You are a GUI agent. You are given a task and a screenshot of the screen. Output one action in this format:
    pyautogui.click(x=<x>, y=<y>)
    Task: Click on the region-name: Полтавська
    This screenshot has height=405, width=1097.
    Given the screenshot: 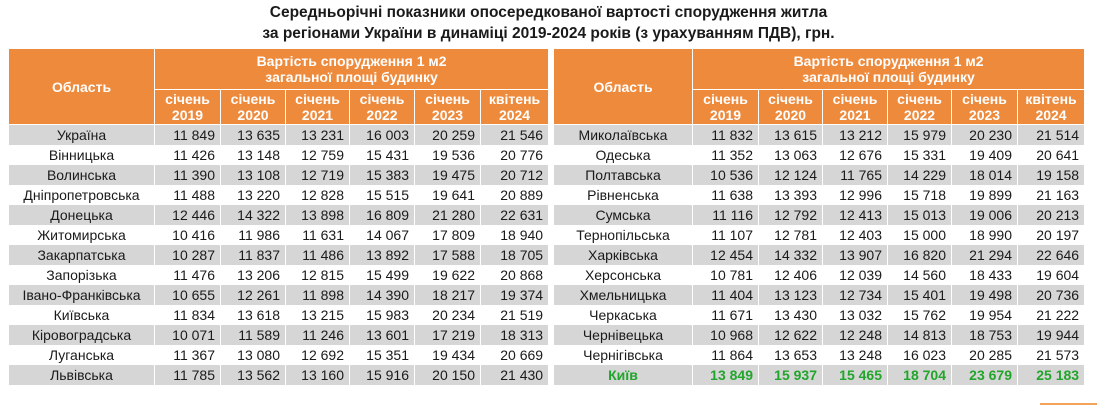 What is the action you would take?
    pyautogui.click(x=623, y=175)
    